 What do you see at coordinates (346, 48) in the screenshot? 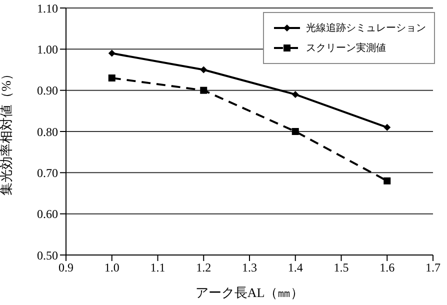
I see `legend-label: スクリーン実測値` at bounding box center [346, 48].